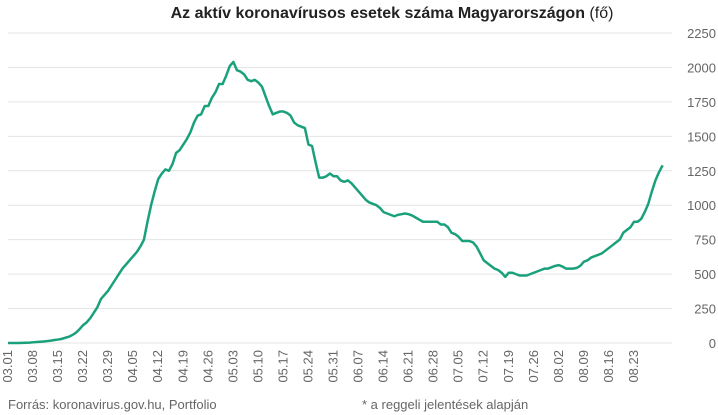 This screenshot has height=415, width=718. Describe the element at coordinates (601, 13) in the screenshot. I see `title-unit: (fő)` at that location.